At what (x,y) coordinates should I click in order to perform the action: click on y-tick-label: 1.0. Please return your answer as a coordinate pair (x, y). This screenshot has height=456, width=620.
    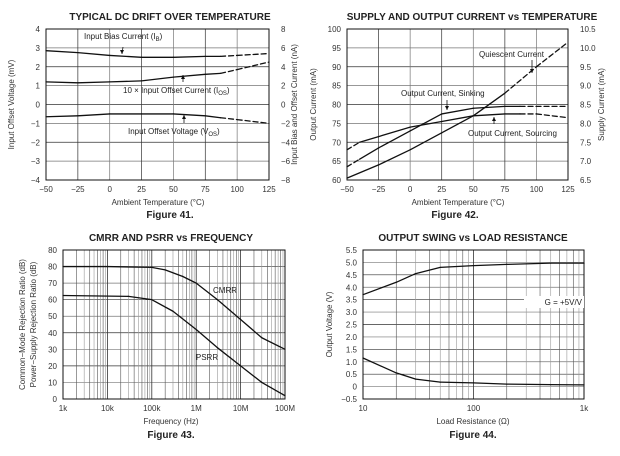
    Looking at the image, I should click on (352, 362).